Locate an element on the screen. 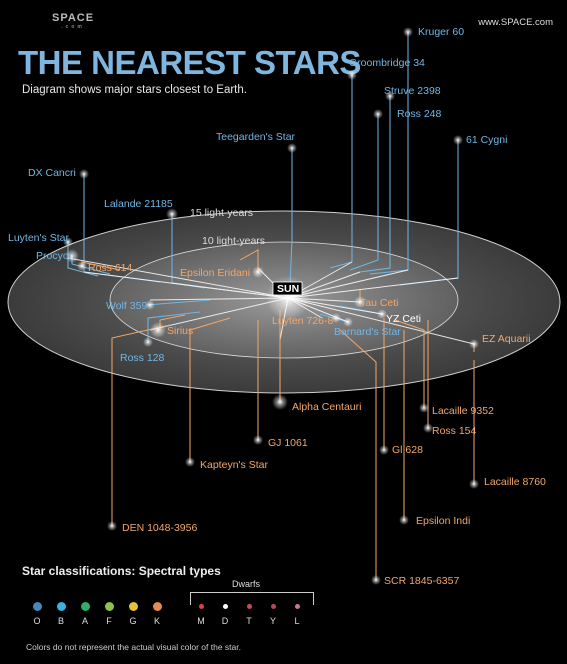  logo-text: SPACE is located at coordinates (73, 18).